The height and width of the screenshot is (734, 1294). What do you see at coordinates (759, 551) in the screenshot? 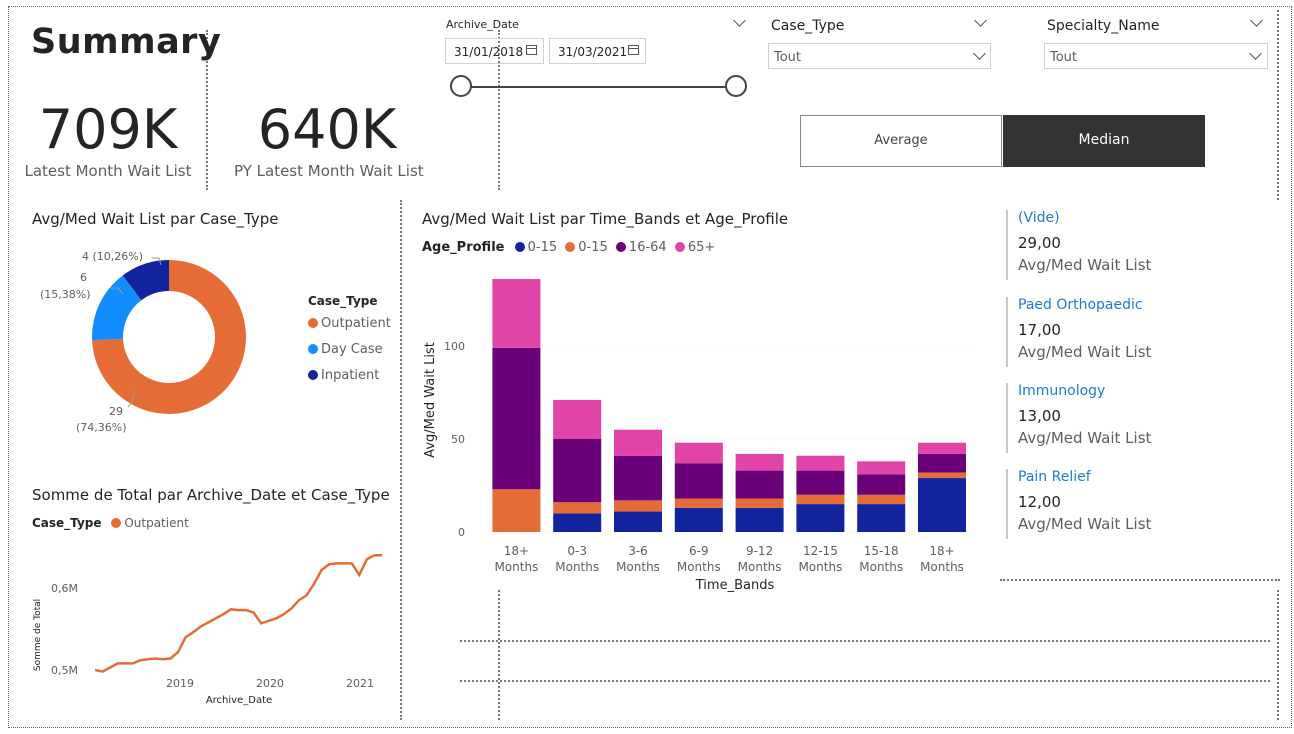
I see `bar-xtick: 9-12` at bounding box center [759, 551].